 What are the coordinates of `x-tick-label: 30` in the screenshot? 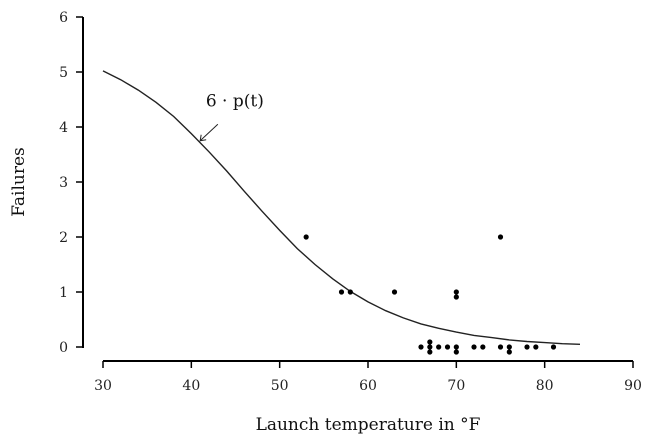 It's located at (103, 386).